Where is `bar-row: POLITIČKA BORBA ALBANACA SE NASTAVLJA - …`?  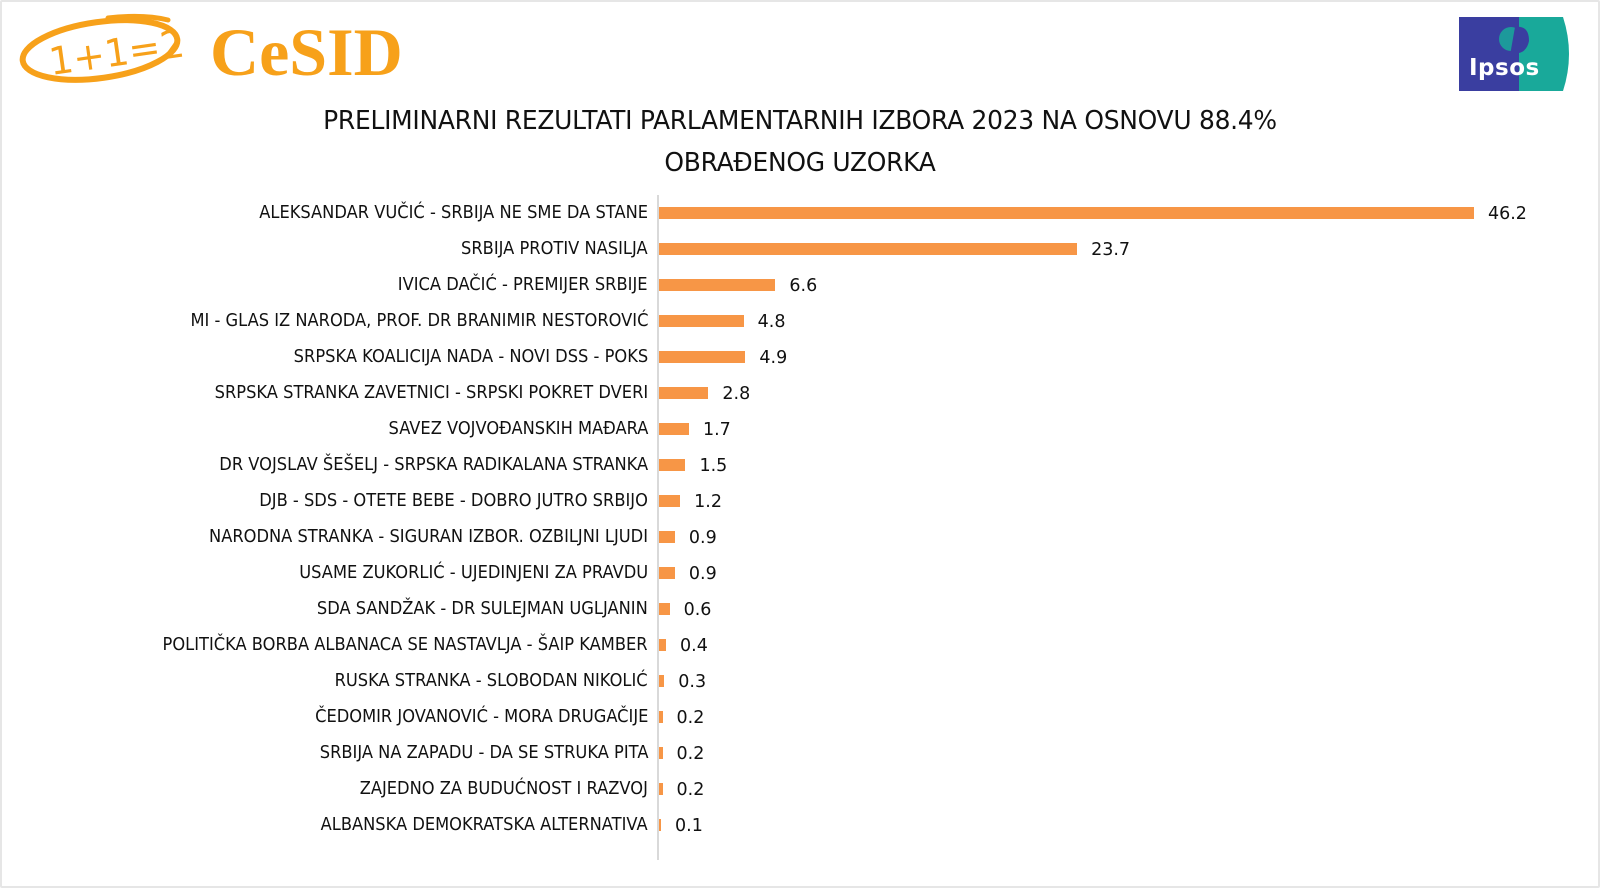
bar-row: POLITIČKA BORBA ALBANACA SE NASTAVLJA - … is located at coordinates (800, 645).